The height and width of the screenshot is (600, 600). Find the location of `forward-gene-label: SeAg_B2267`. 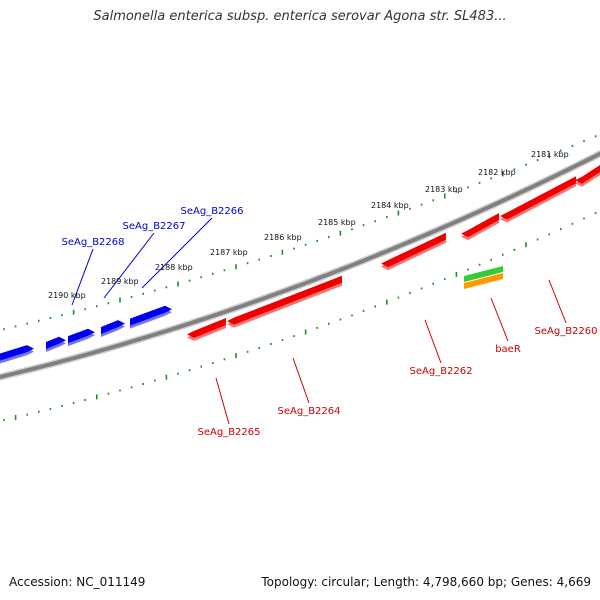

forward-gene-label: SeAg_B2267 is located at coordinates (154, 226).